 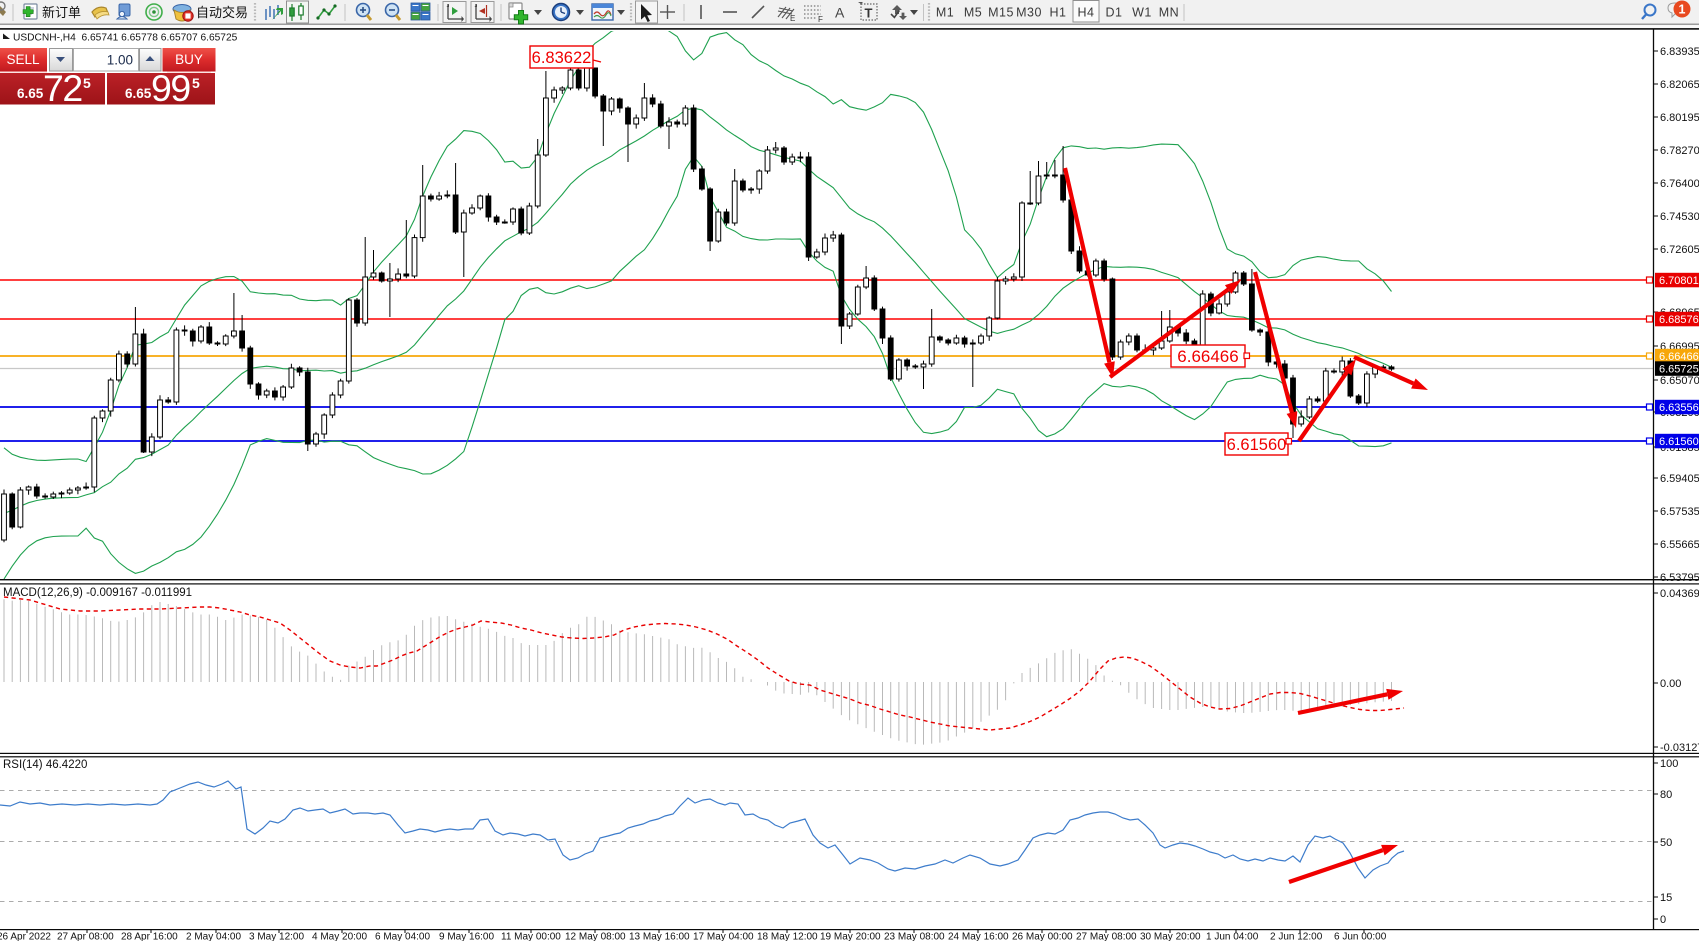 What do you see at coordinates (1679, 250) in the screenshot?
I see `svg-text: 6.72605` at bounding box center [1679, 250].